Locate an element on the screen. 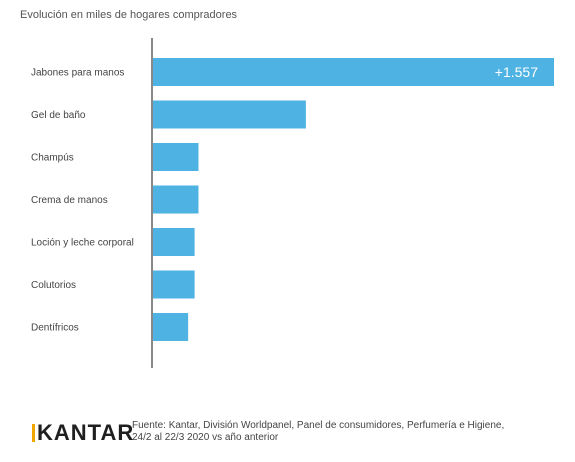  logo-text: KANTAR is located at coordinates (86, 432).